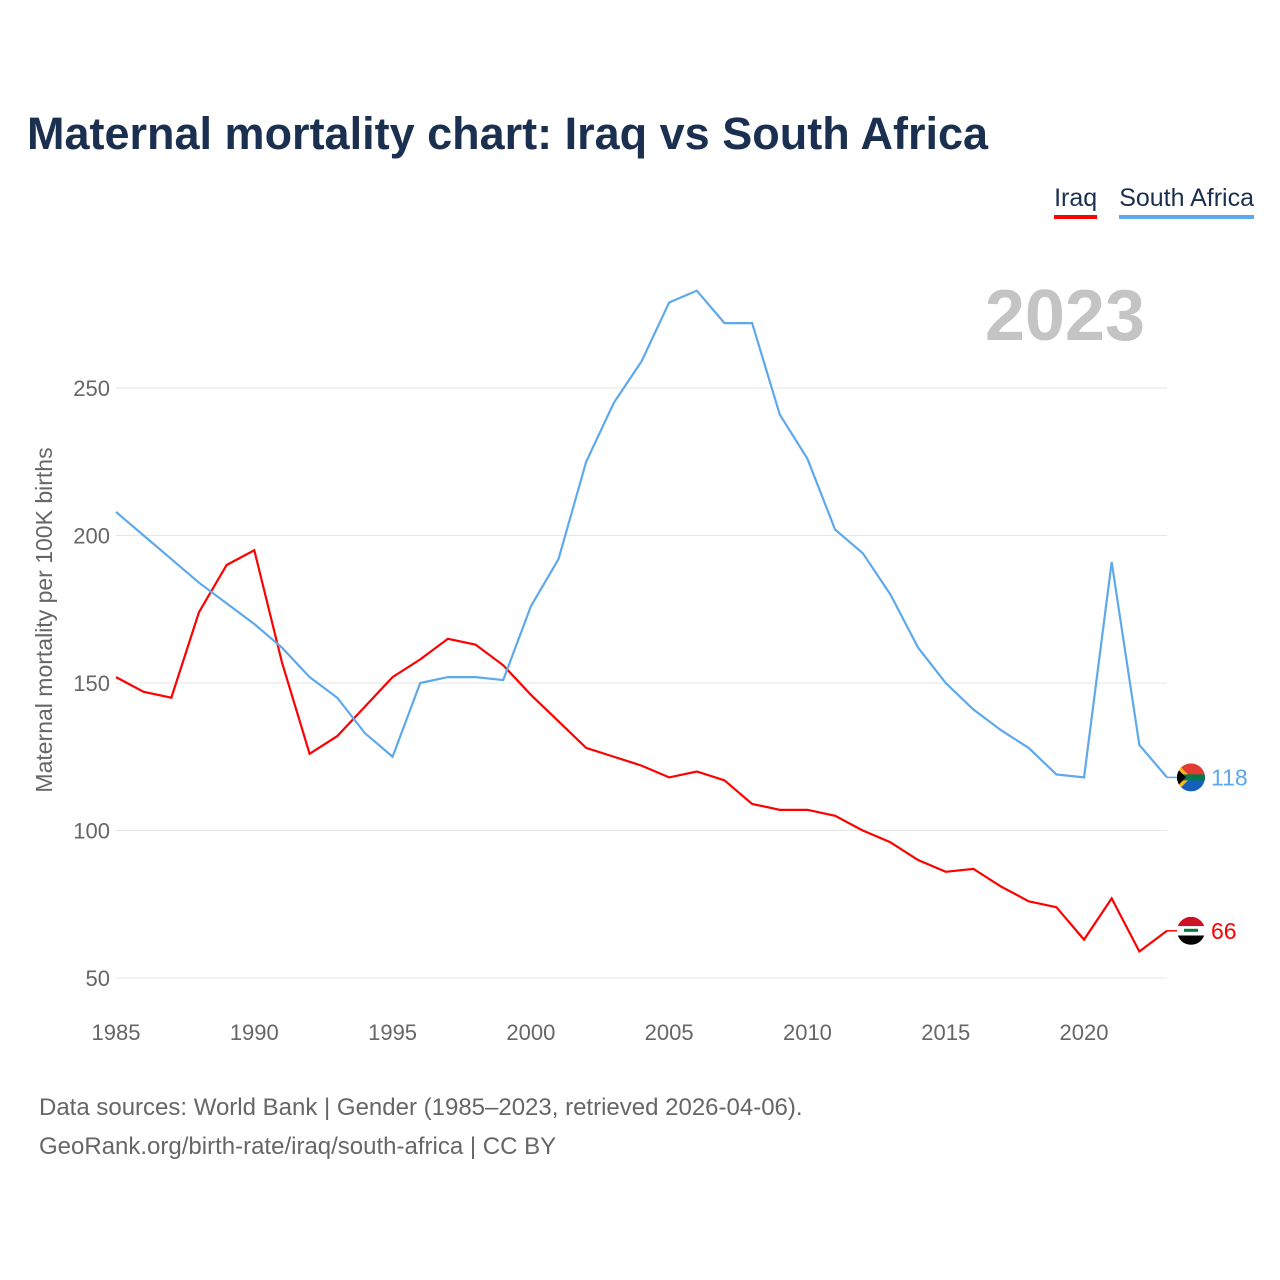 This screenshot has width=1280, height=1280. I want to click on south-africa-flag-icon, so click(1191, 777).